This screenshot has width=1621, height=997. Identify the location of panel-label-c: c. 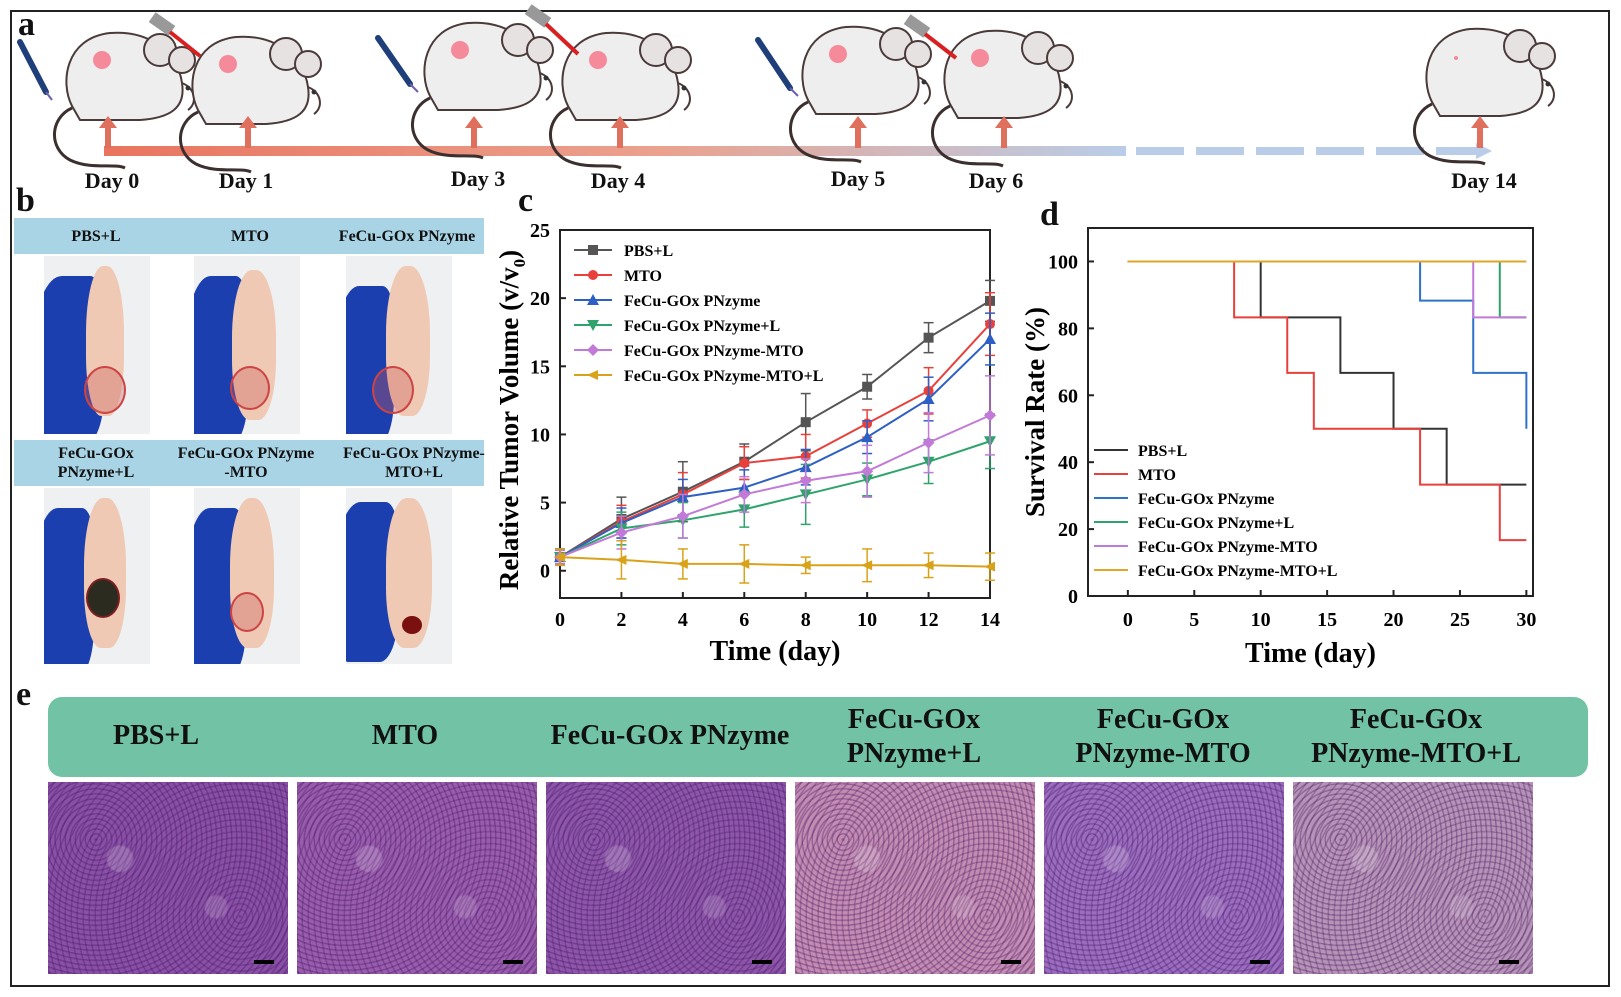
(526, 200).